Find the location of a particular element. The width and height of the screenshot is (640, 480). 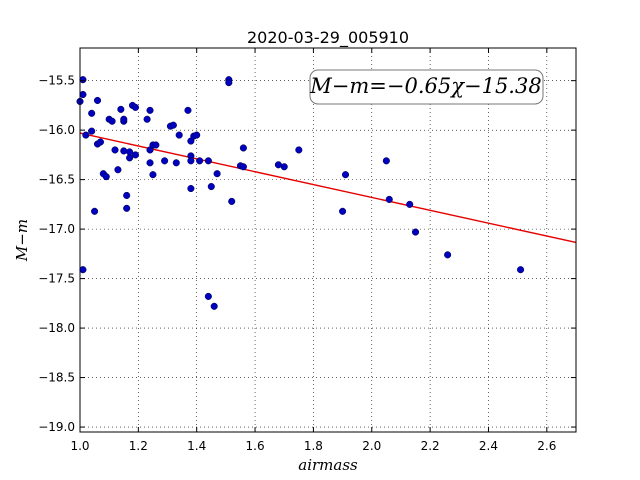

y-tick-label: −16.5 is located at coordinates (56, 180).